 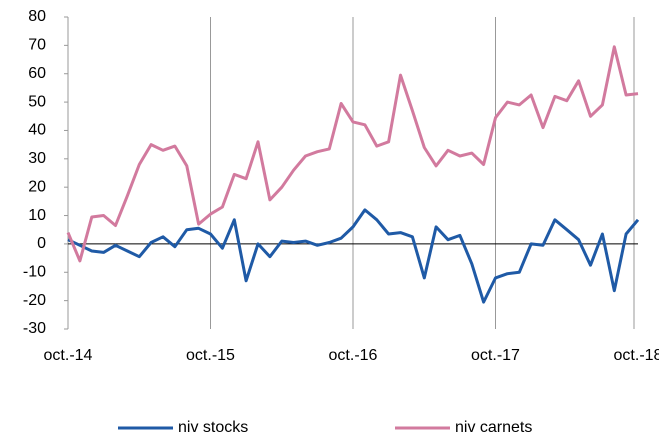 What do you see at coordinates (213, 427) in the screenshot?
I see `legend-label: niv stocks` at bounding box center [213, 427].